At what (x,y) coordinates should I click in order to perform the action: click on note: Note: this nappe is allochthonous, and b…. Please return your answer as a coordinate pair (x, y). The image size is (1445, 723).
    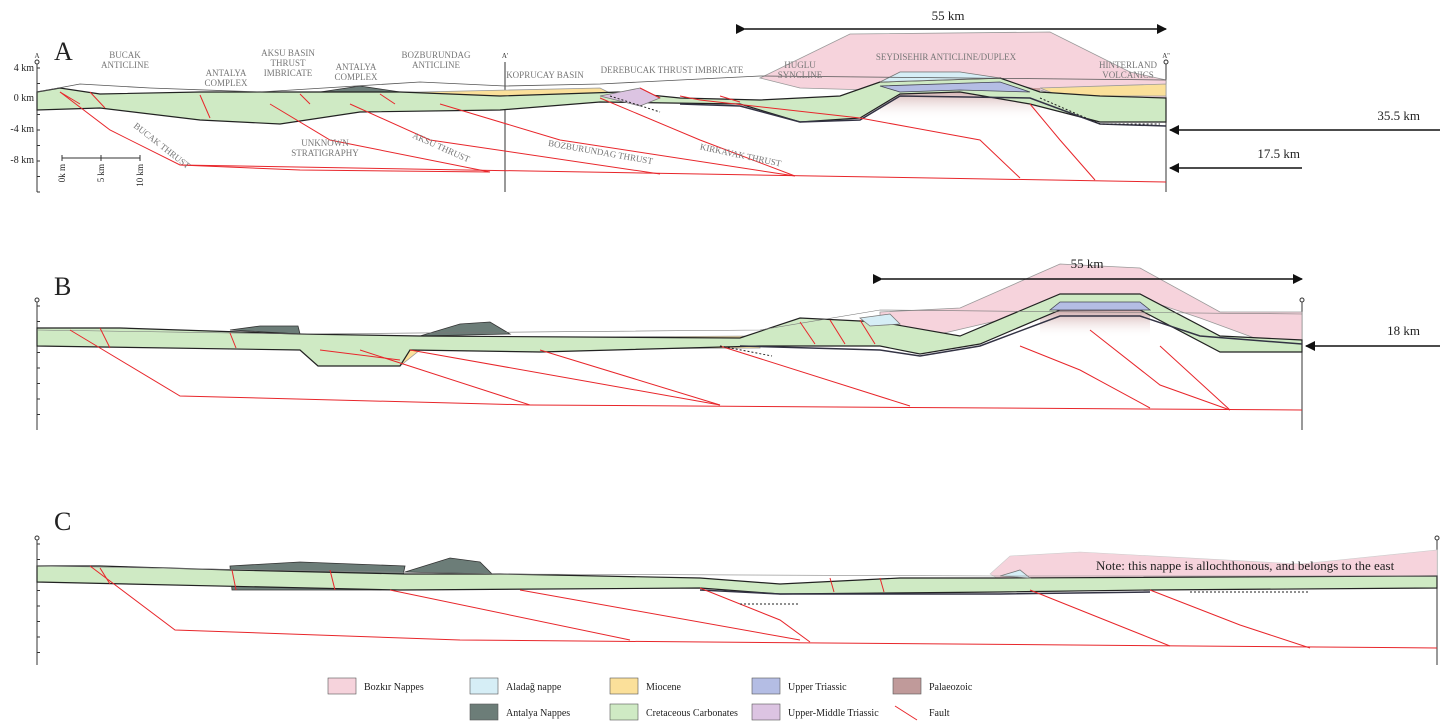
    Looking at the image, I should click on (1245, 565).